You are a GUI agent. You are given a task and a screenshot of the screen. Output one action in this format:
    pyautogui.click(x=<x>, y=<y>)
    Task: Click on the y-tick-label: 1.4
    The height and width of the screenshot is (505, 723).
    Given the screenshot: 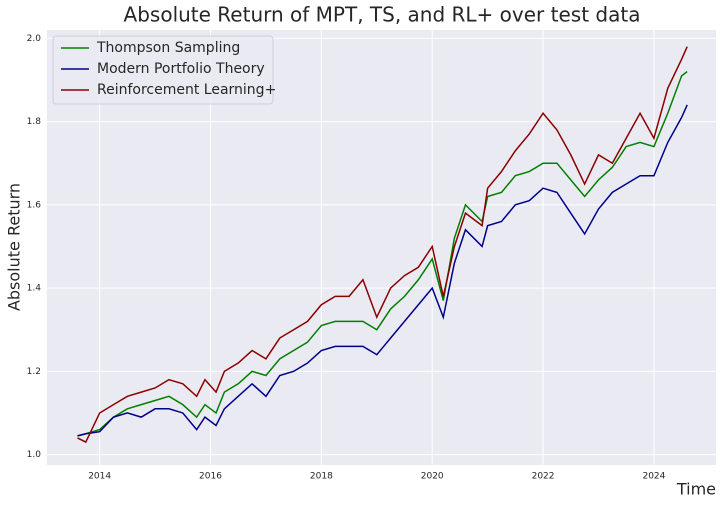 What is the action you would take?
    pyautogui.click(x=34, y=289)
    